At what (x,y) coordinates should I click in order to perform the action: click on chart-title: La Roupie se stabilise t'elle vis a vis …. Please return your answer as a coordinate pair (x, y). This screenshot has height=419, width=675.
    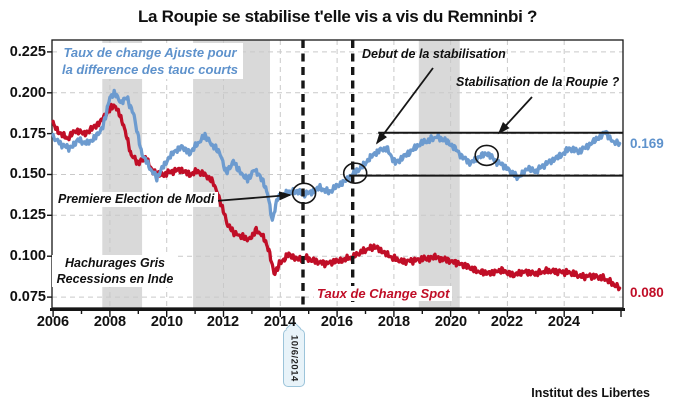
    Looking at the image, I should click on (337, 16).